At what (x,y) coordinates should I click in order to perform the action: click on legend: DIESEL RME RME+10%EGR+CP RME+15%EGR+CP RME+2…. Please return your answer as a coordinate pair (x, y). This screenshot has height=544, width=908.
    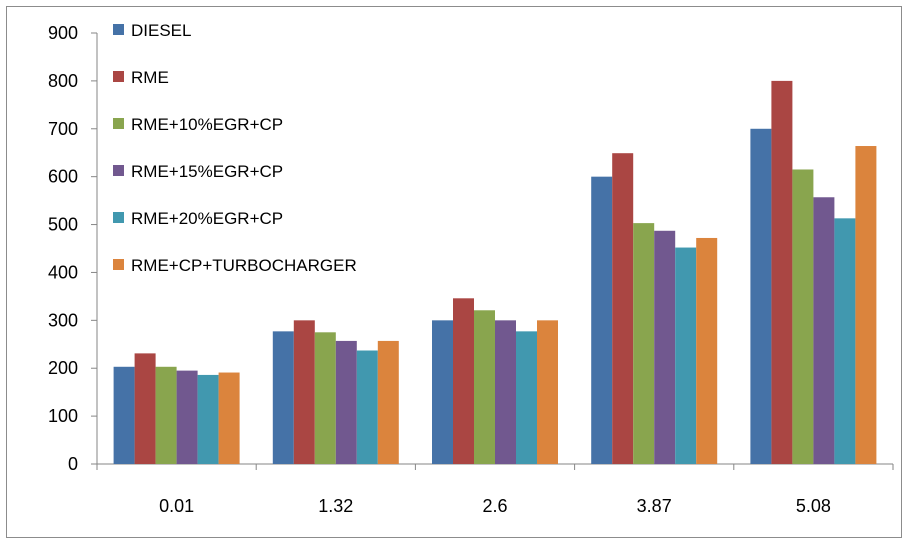
    Looking at the image, I should click on (235, 148).